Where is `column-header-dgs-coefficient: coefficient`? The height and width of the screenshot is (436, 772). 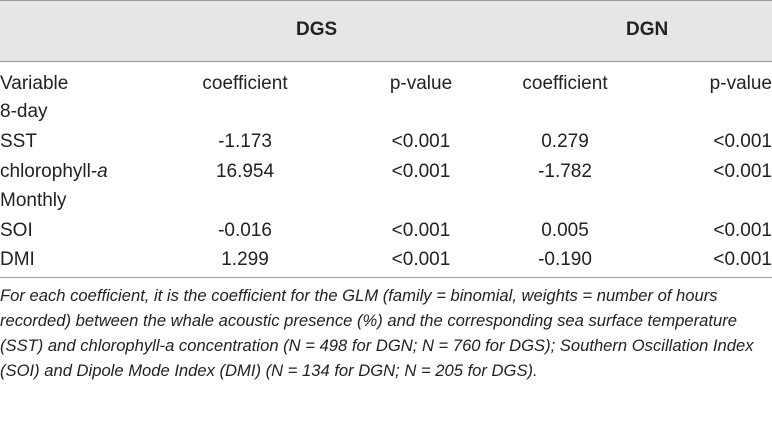
column-header-dgs-coefficient: coefficient is located at coordinates (245, 83).